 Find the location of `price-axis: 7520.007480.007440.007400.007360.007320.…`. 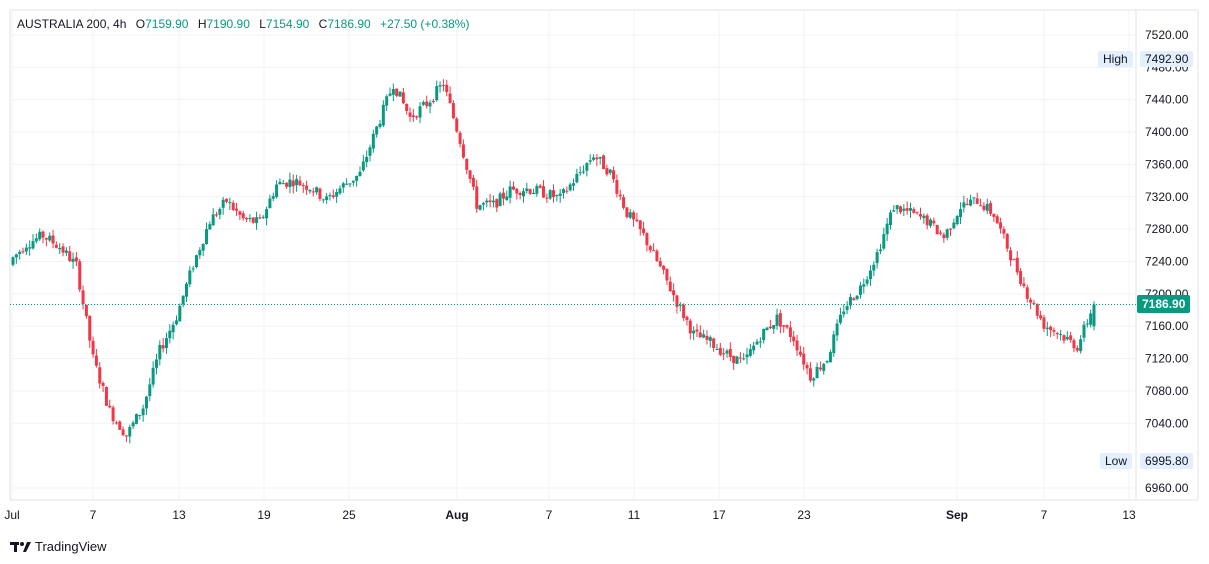

price-axis: 7520.007480.007440.007400.007360.007320.… is located at coordinates (1167, 261).